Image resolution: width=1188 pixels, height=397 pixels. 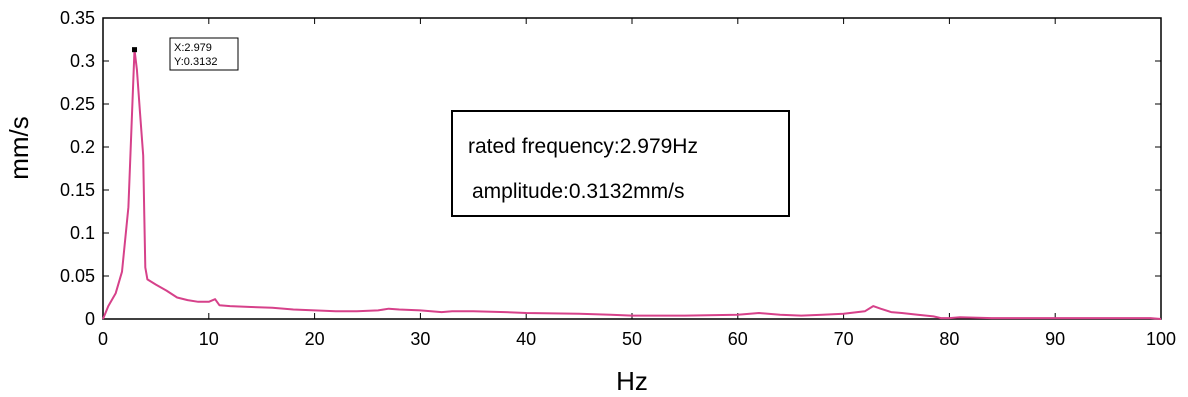 I want to click on x-tick-label: 10, so click(x=209, y=339).